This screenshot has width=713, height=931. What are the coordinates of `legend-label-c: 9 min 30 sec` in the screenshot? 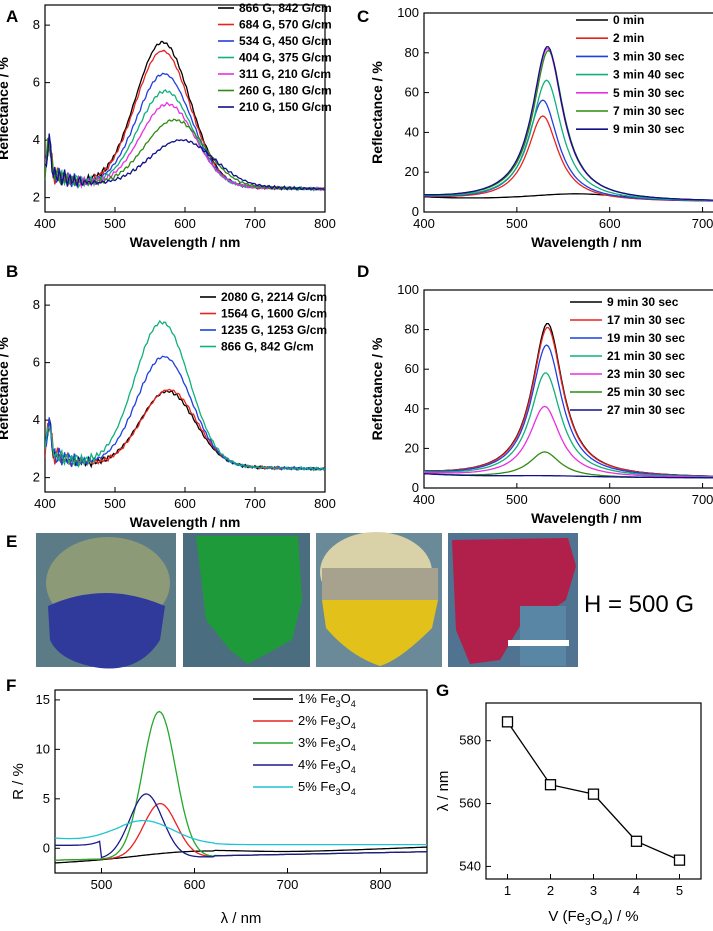 It's located at (649, 129).